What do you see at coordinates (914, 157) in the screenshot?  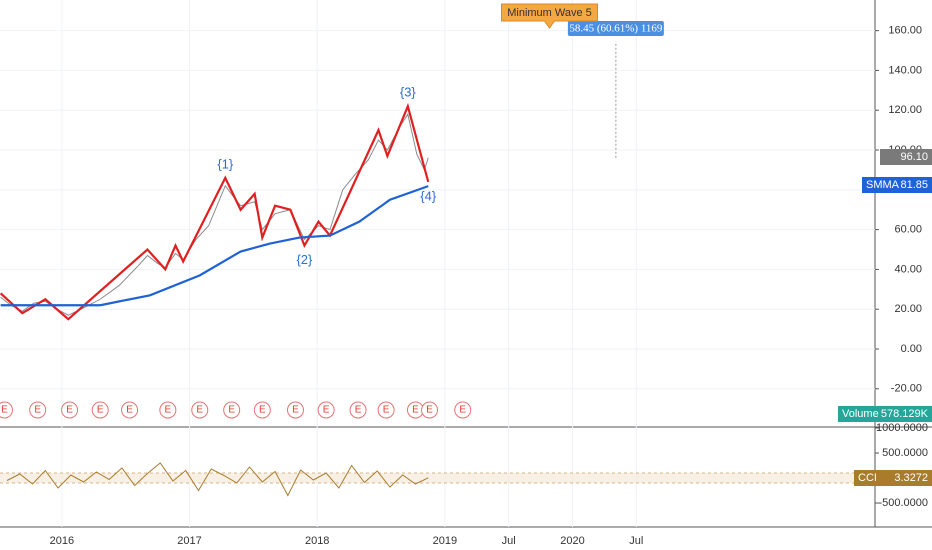 I see `badge-value: 96.10` at bounding box center [914, 157].